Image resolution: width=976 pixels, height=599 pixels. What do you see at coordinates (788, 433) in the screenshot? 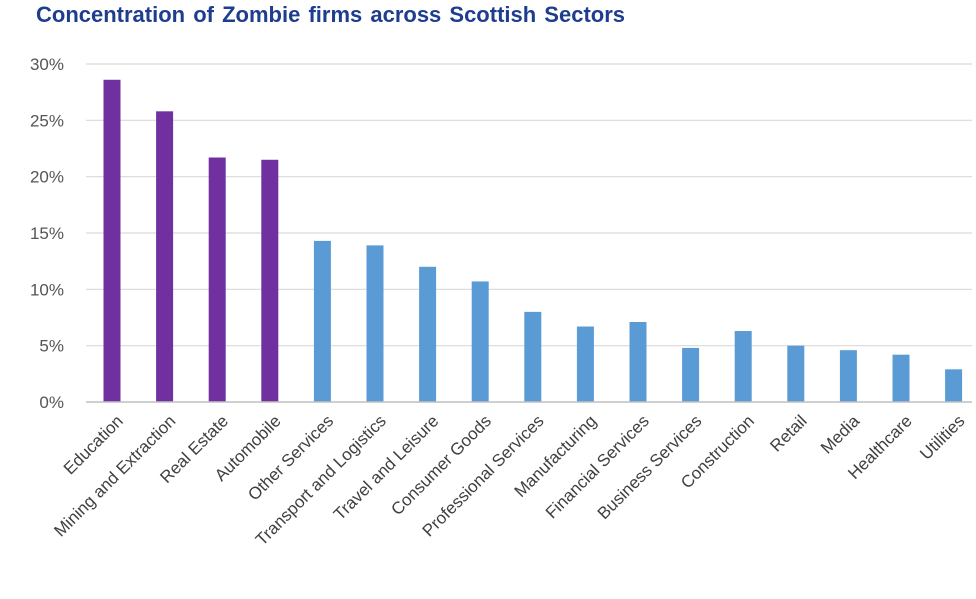
I see `x-category-label: Retail` at bounding box center [788, 433].